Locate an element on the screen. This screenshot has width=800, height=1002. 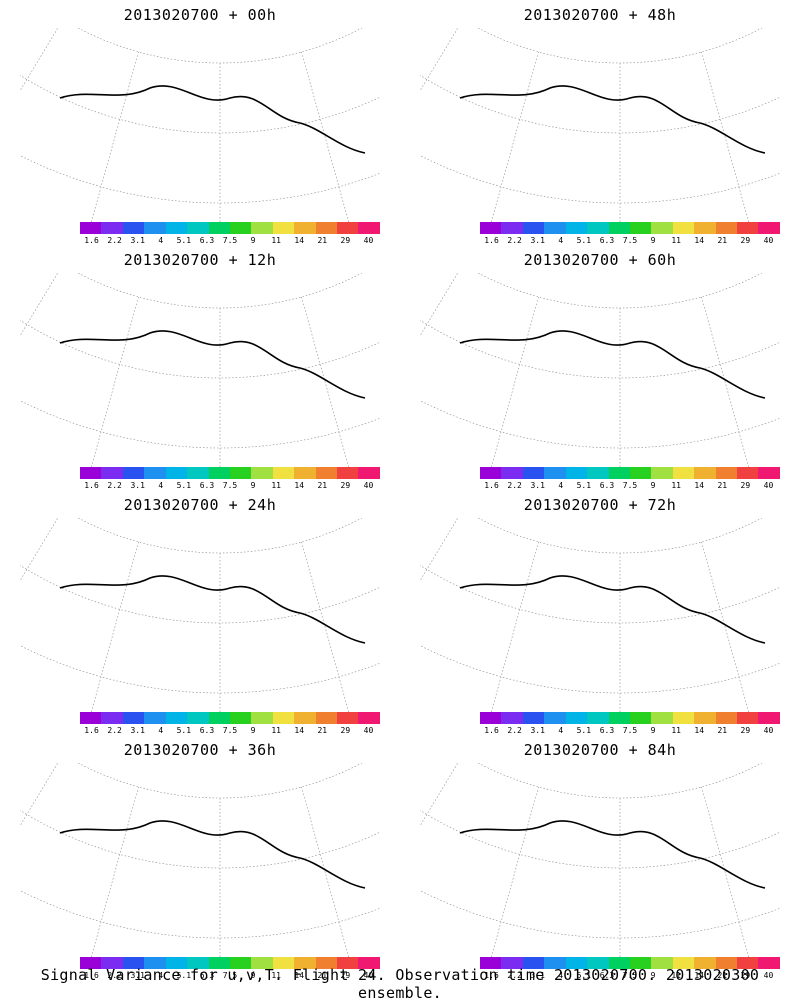
color-bar-label: 3.1 is located at coordinates (137, 975).